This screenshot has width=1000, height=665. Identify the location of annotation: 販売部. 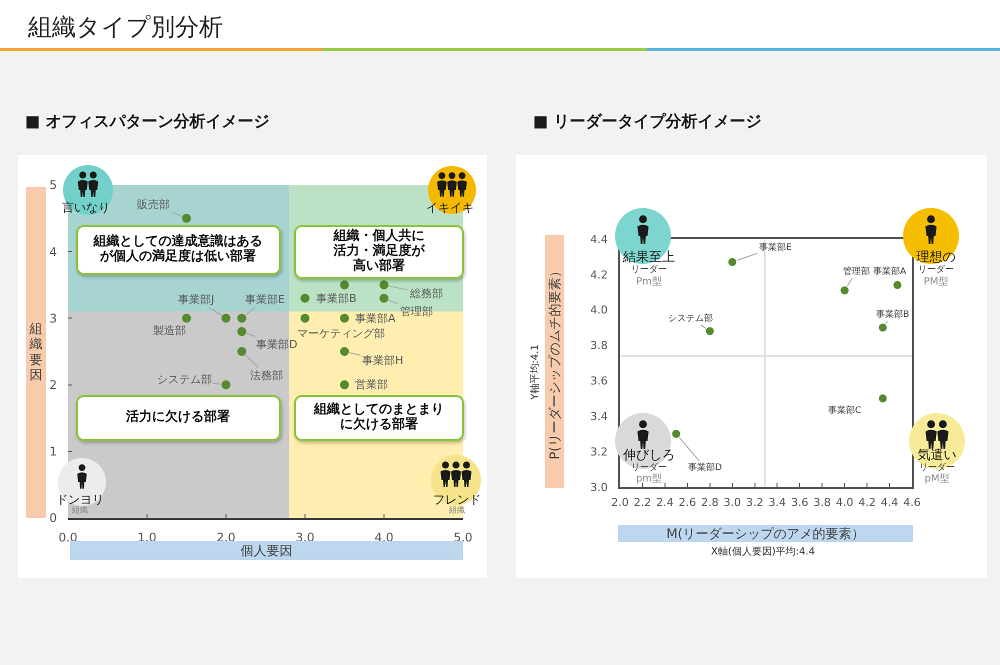
(153, 204).